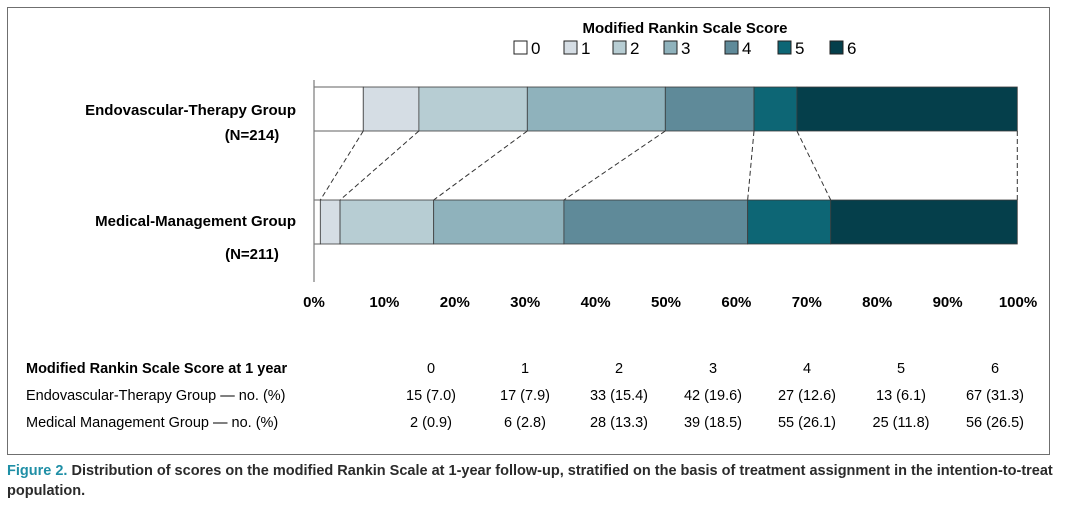  I want to click on table-cell: 4, so click(807, 369).